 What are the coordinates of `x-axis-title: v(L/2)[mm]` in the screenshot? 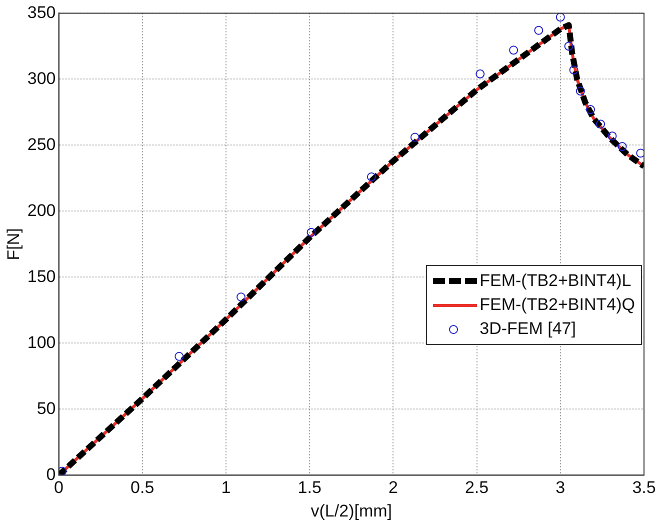 It's located at (351, 510).